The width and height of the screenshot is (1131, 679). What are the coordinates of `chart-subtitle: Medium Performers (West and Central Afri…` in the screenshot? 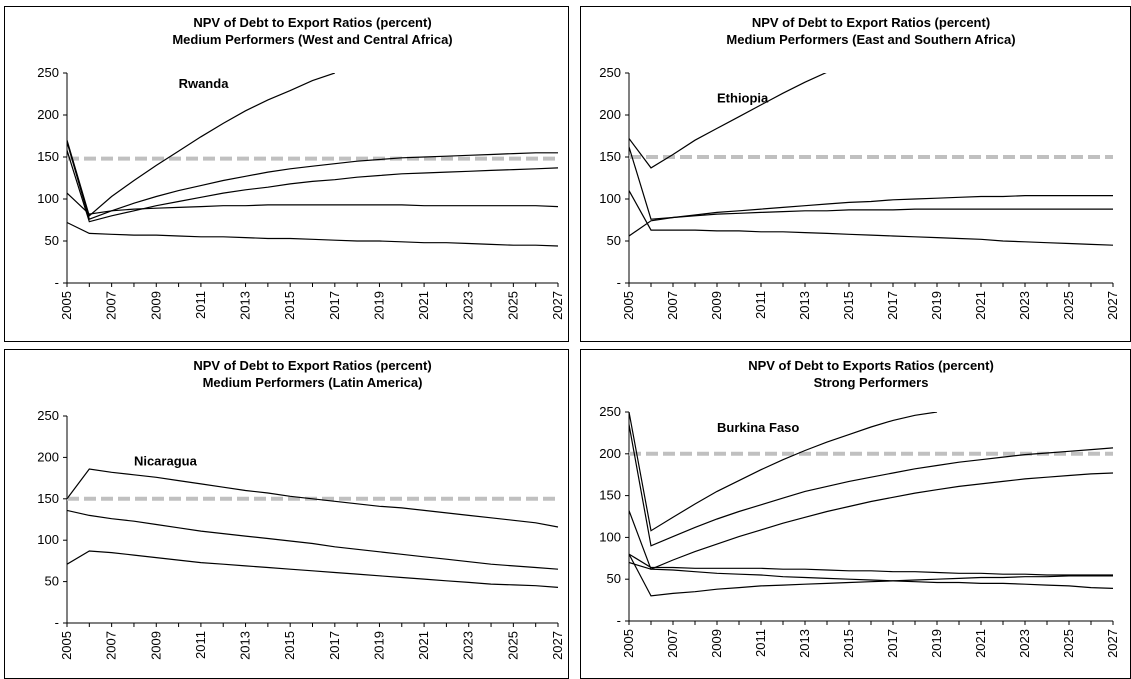 It's located at (312, 39).